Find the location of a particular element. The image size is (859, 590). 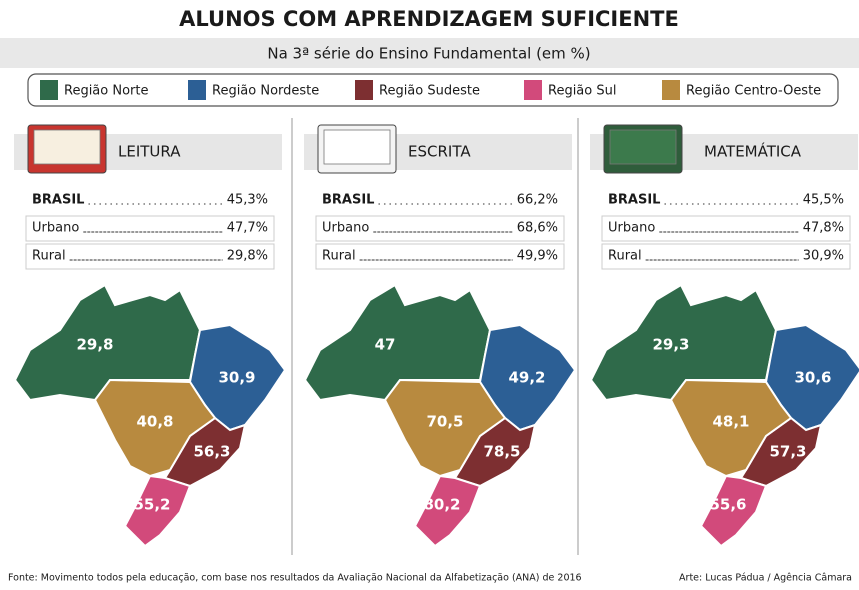

region-value: 29,3 is located at coordinates (670, 345).